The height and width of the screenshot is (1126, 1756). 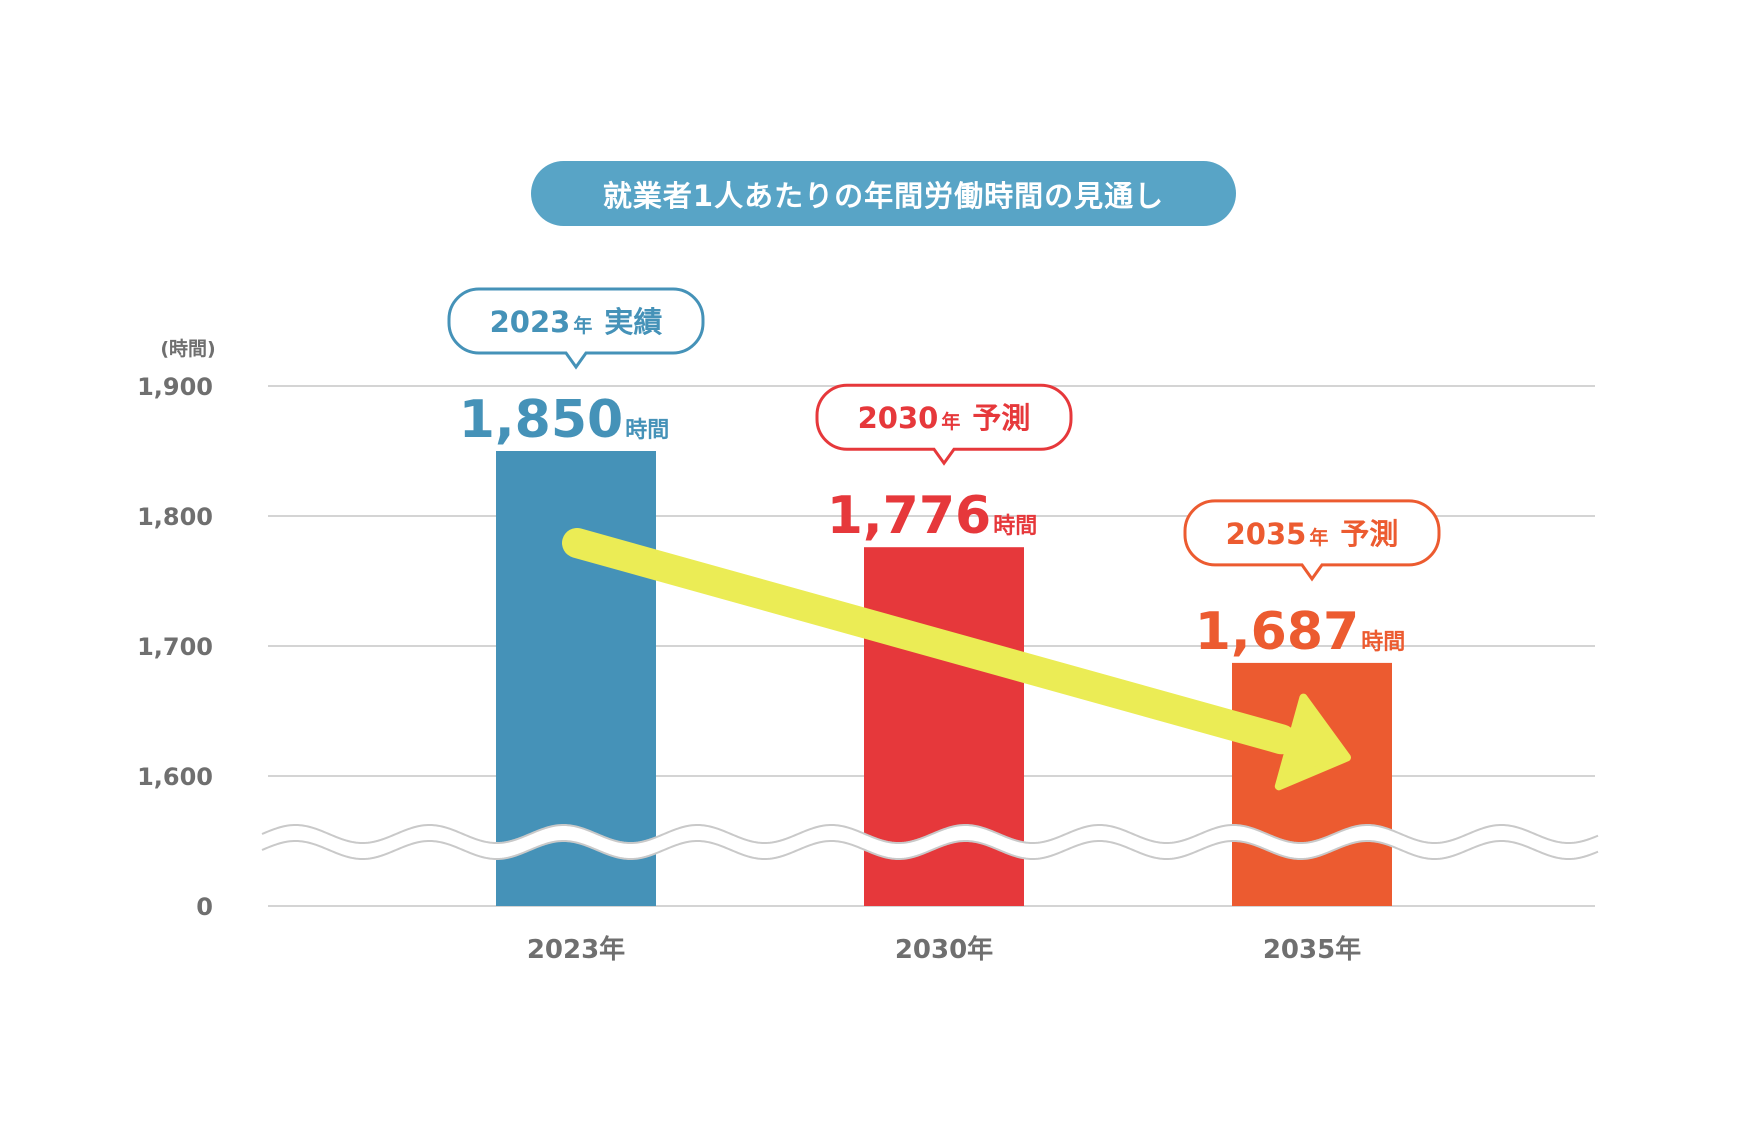 I want to click on trend-arrow, so click(x=956, y=659).